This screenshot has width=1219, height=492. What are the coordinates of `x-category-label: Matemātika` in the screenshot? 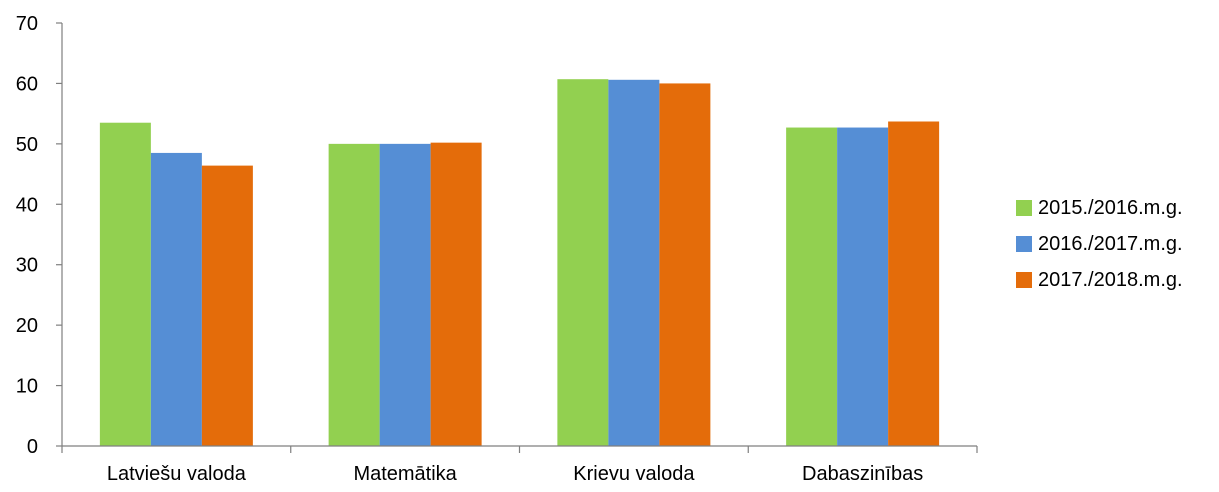 It's located at (405, 474).